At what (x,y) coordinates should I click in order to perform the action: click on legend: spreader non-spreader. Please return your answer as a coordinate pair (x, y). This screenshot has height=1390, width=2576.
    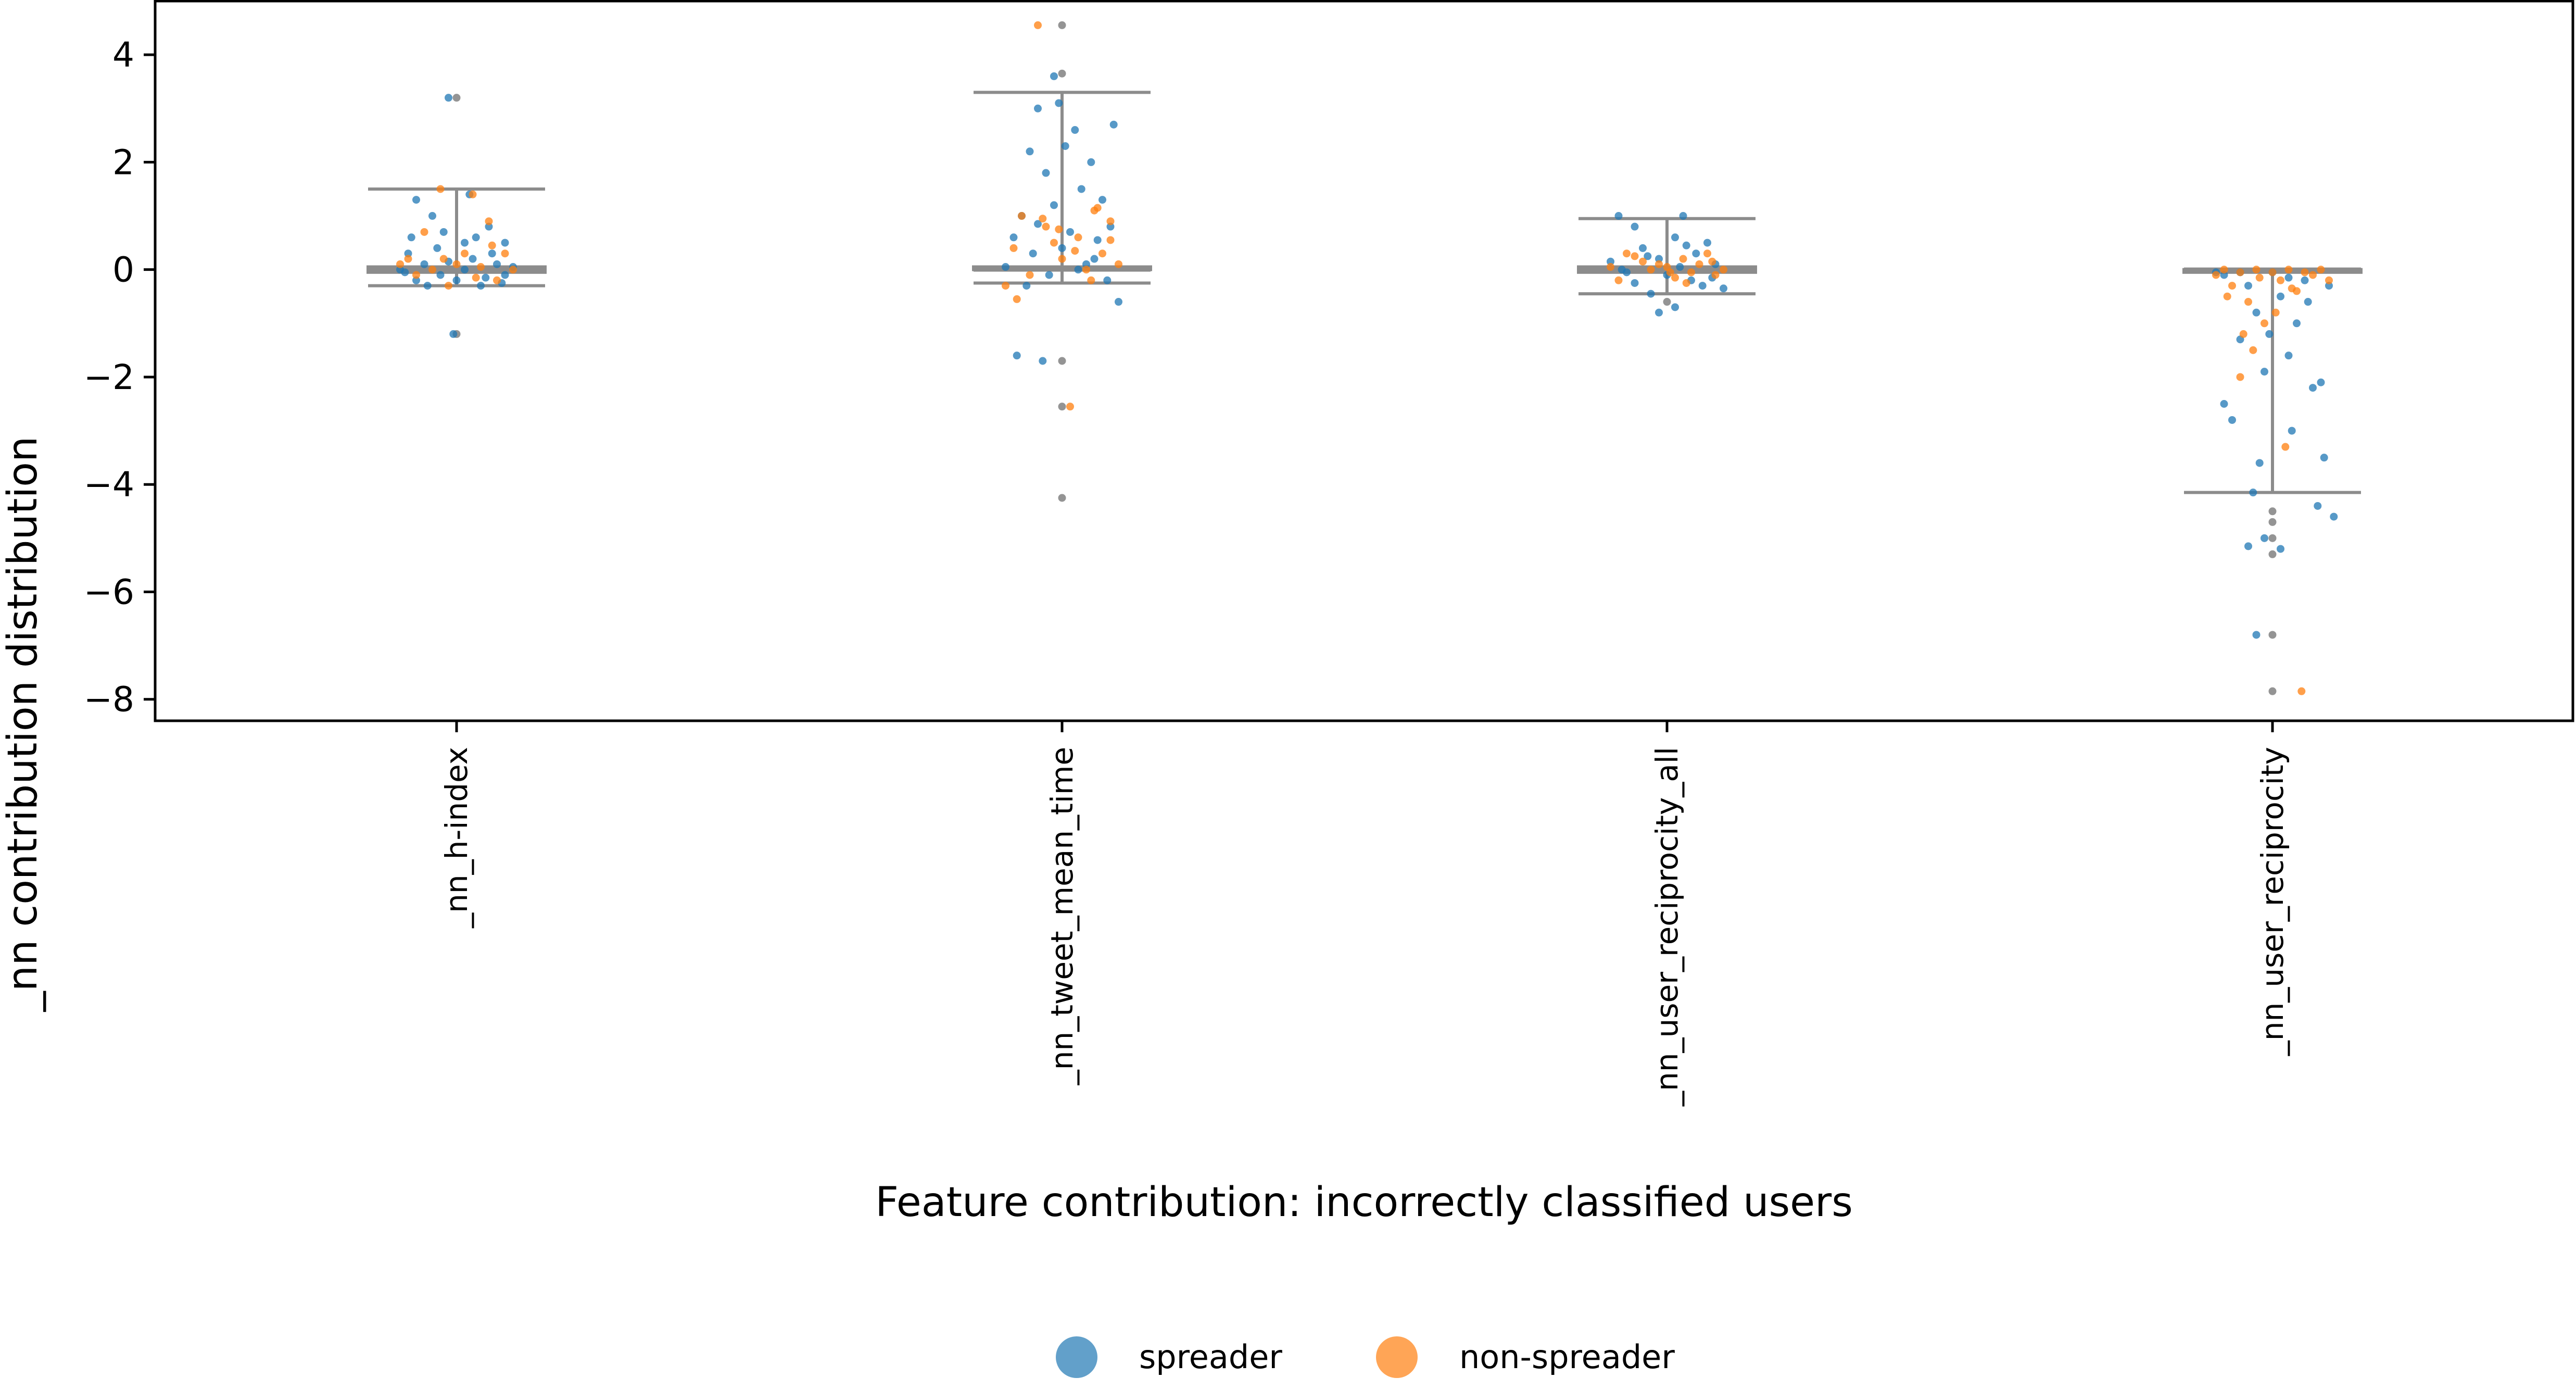
    Looking at the image, I should click on (1365, 1357).